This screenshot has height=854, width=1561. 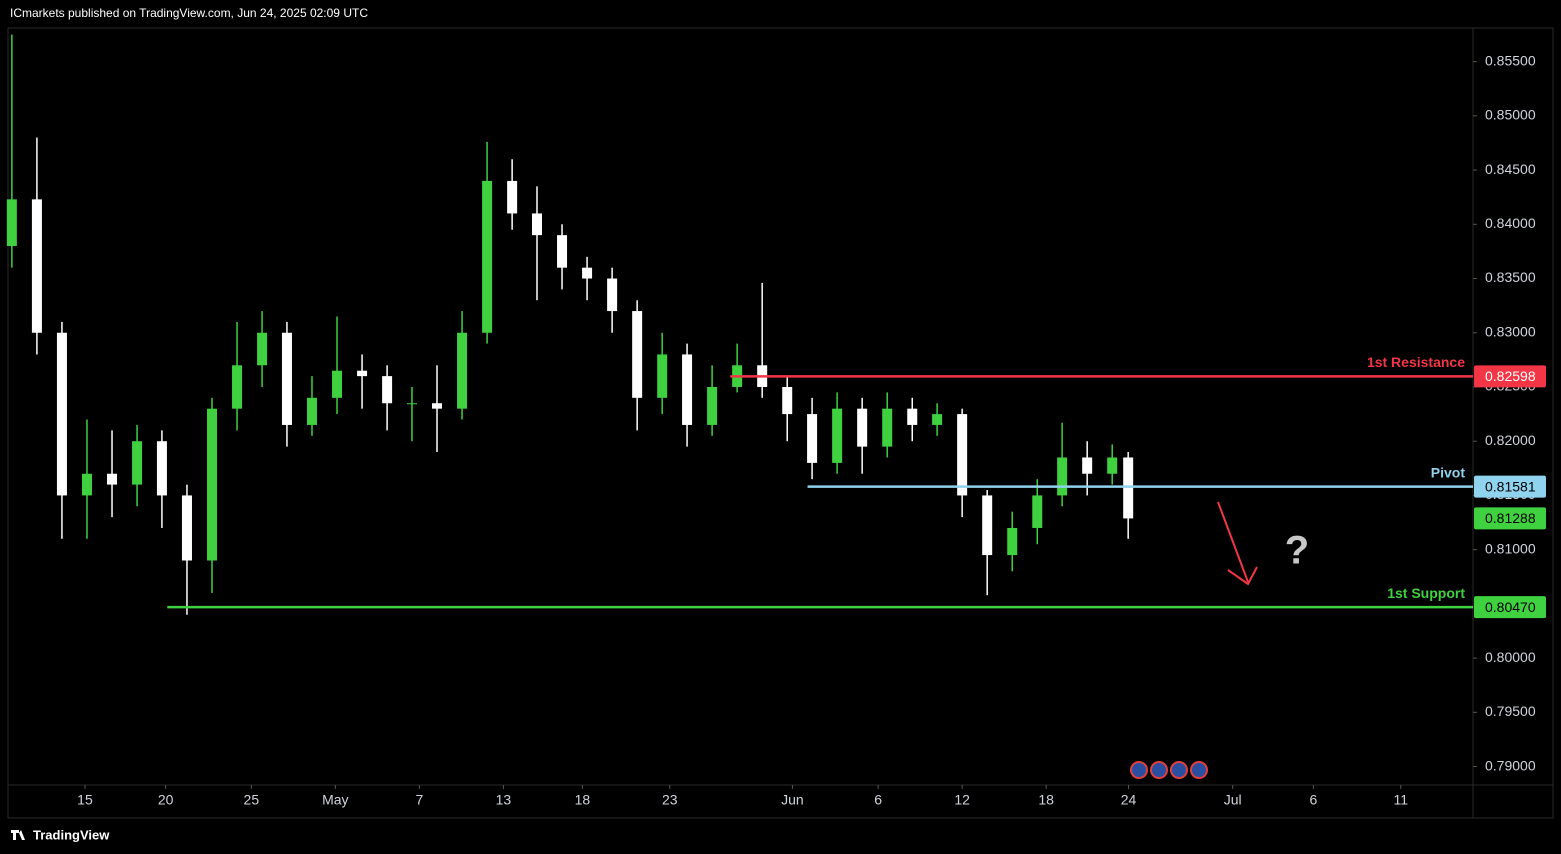 What do you see at coordinates (252, 800) in the screenshot?
I see `x-tick-label: 25` at bounding box center [252, 800].